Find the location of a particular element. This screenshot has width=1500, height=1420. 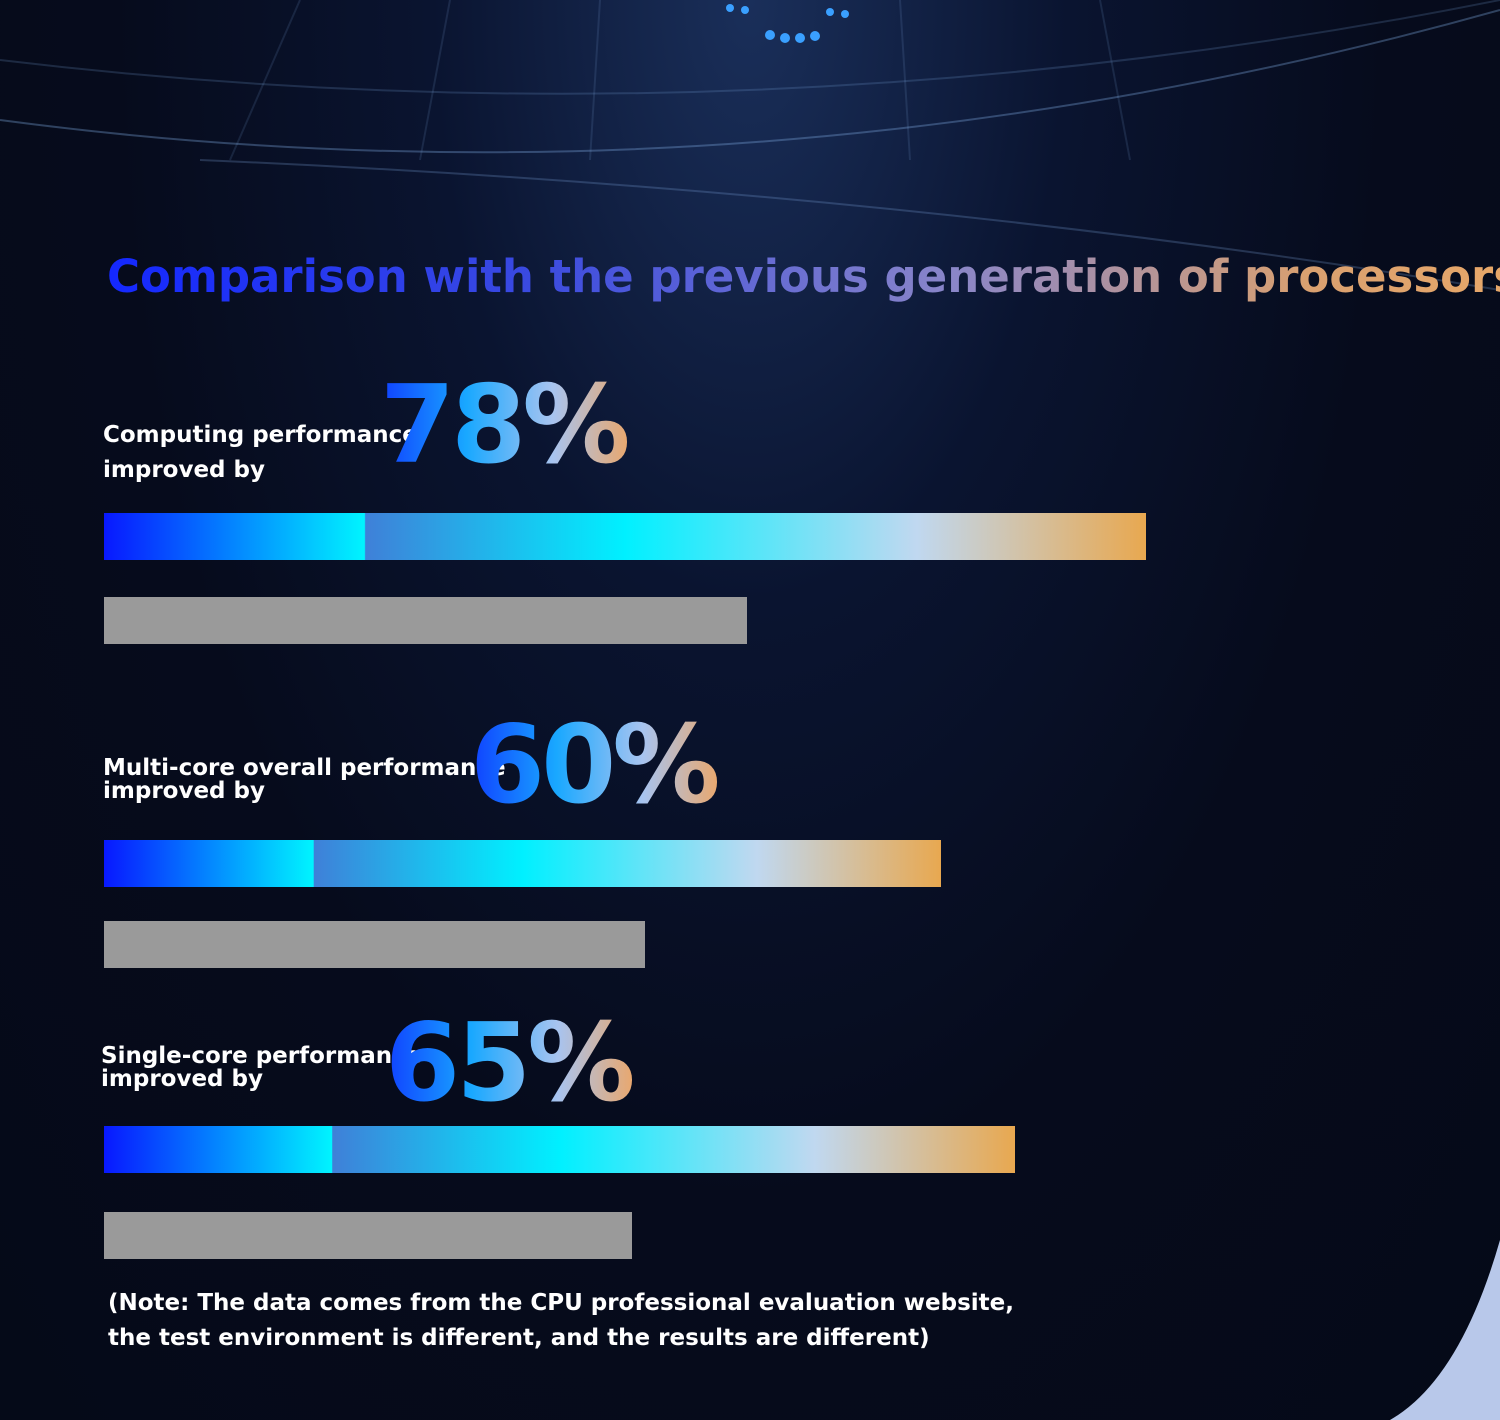

improvement-value: 60% is located at coordinates (595, 765).